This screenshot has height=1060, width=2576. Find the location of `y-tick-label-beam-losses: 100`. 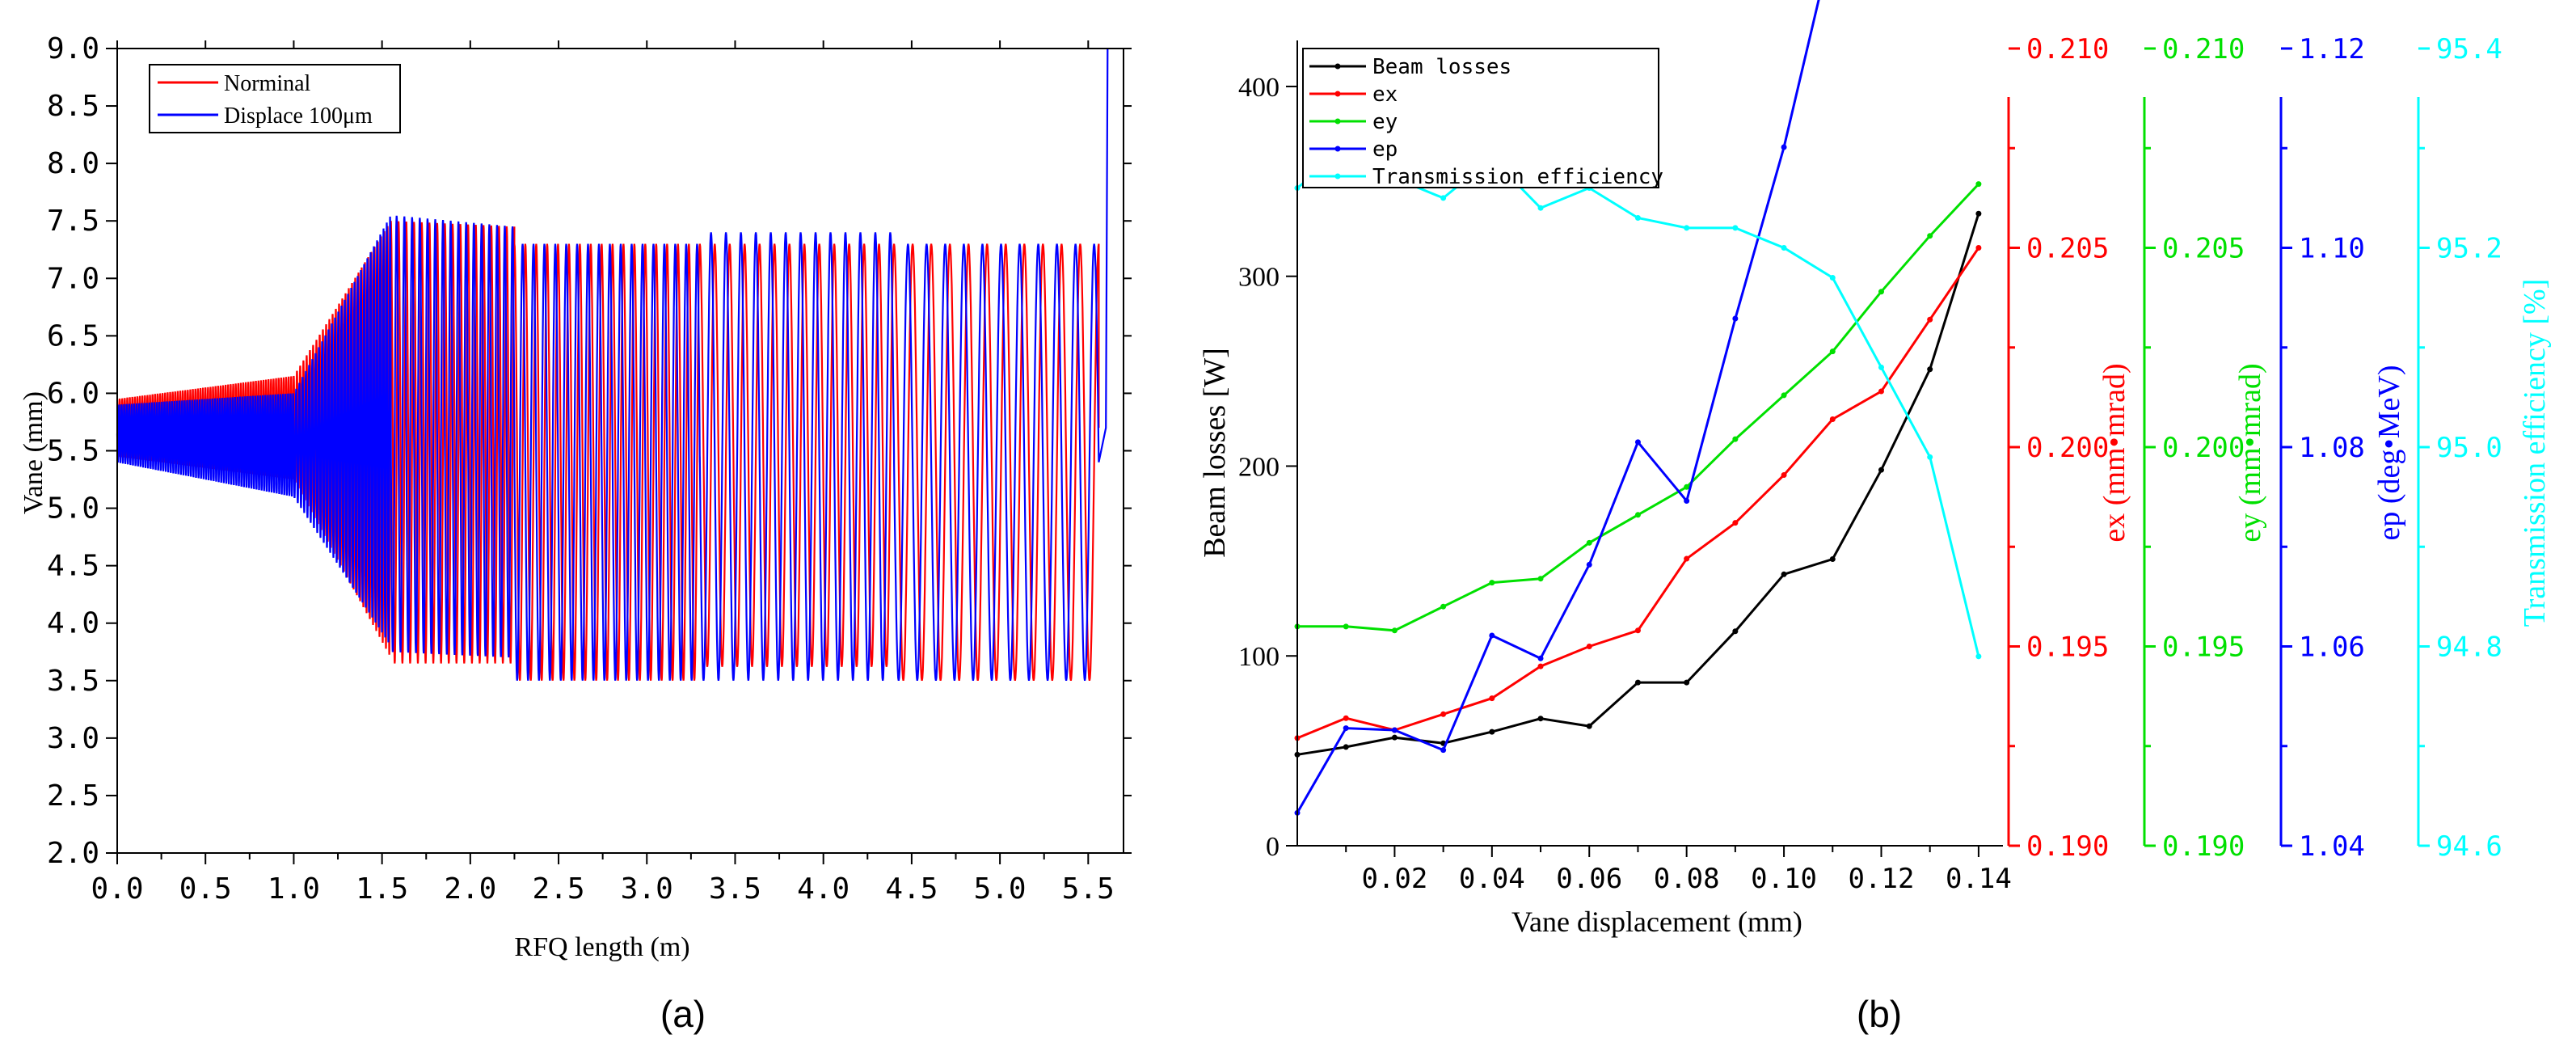

y-tick-label-beam-losses: 100 is located at coordinates (1259, 657).